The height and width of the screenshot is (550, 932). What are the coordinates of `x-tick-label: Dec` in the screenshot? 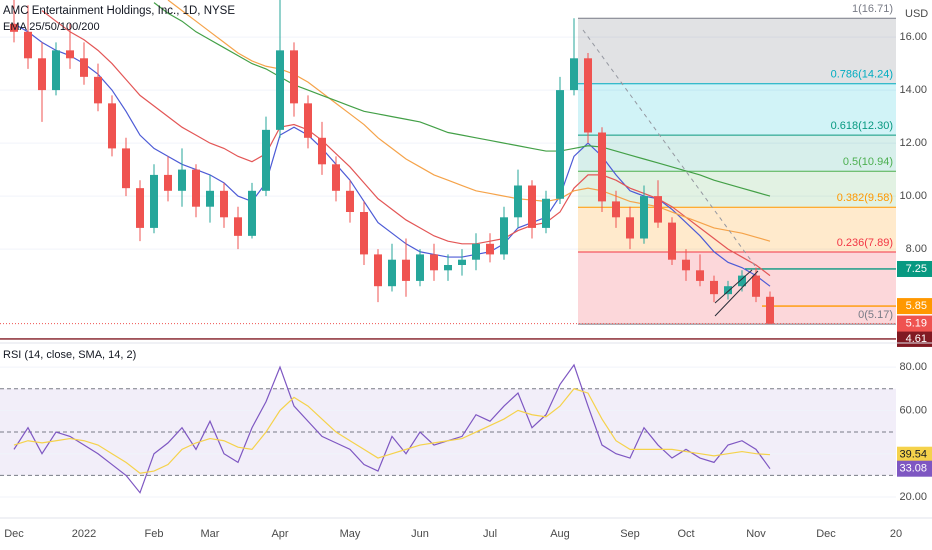 It's located at (14, 534).